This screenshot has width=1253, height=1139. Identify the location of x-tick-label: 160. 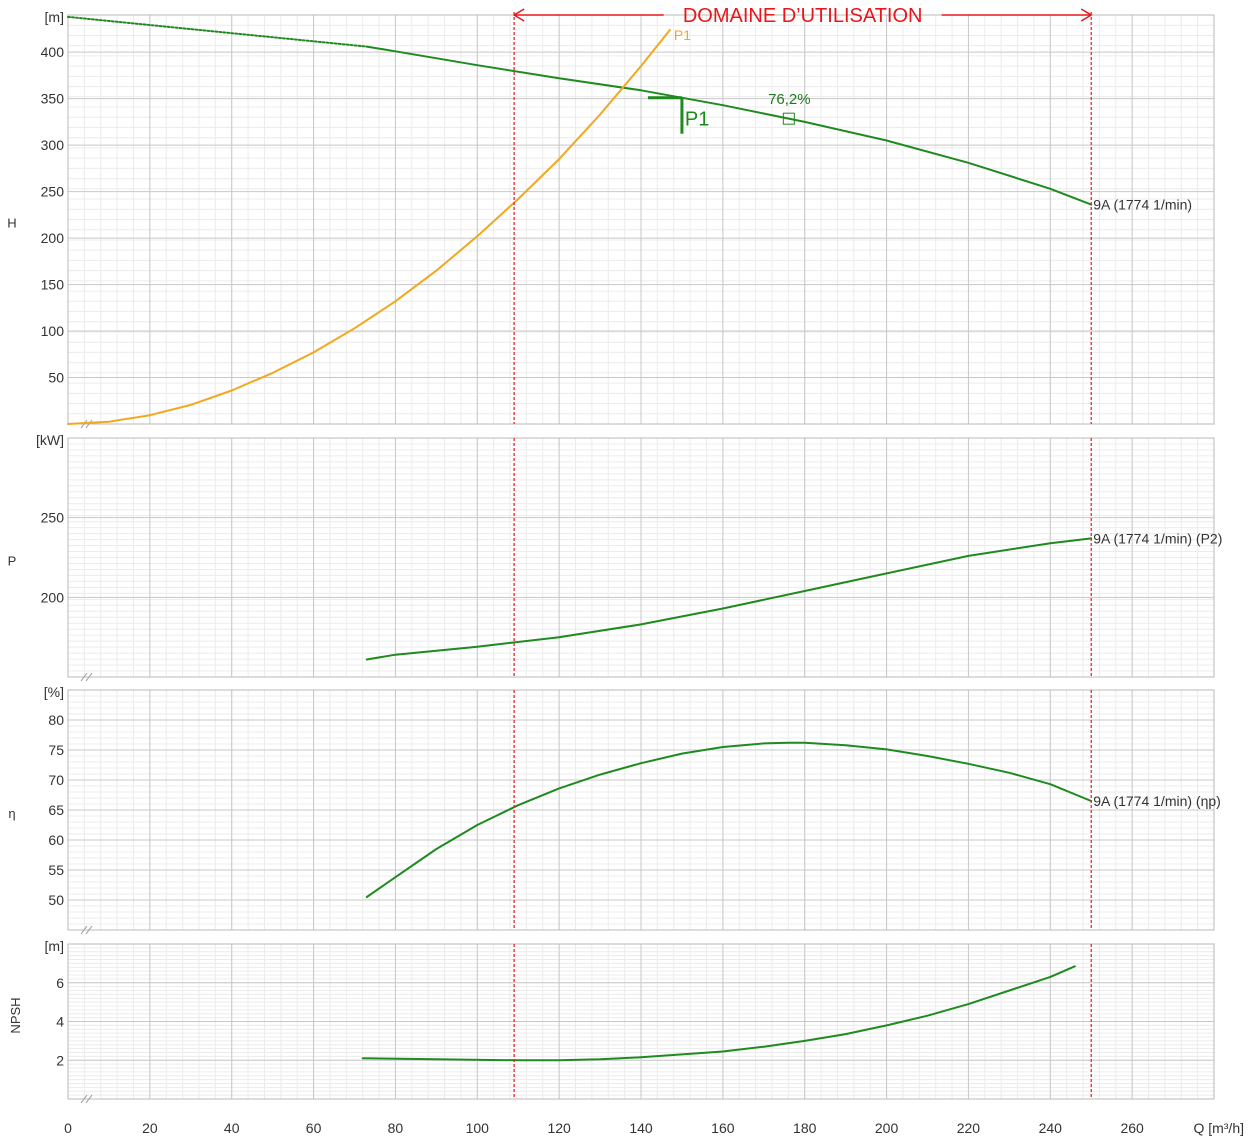
(723, 1128).